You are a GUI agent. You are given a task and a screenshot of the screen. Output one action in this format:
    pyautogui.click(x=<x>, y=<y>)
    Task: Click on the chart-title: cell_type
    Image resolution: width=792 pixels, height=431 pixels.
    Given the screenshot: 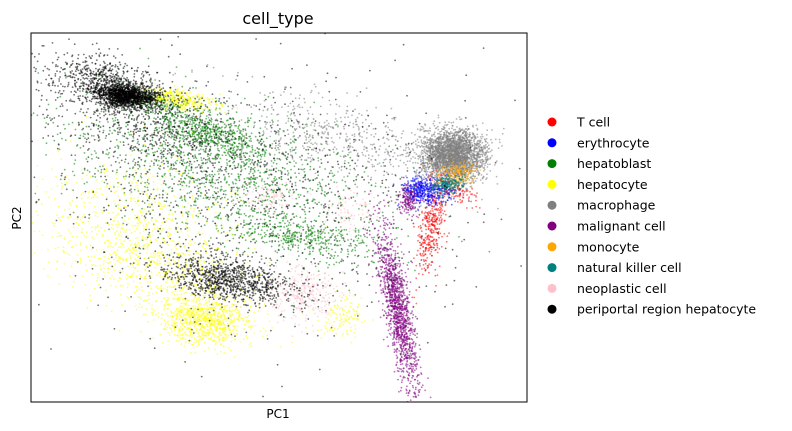 What is the action you would take?
    pyautogui.click(x=277, y=19)
    